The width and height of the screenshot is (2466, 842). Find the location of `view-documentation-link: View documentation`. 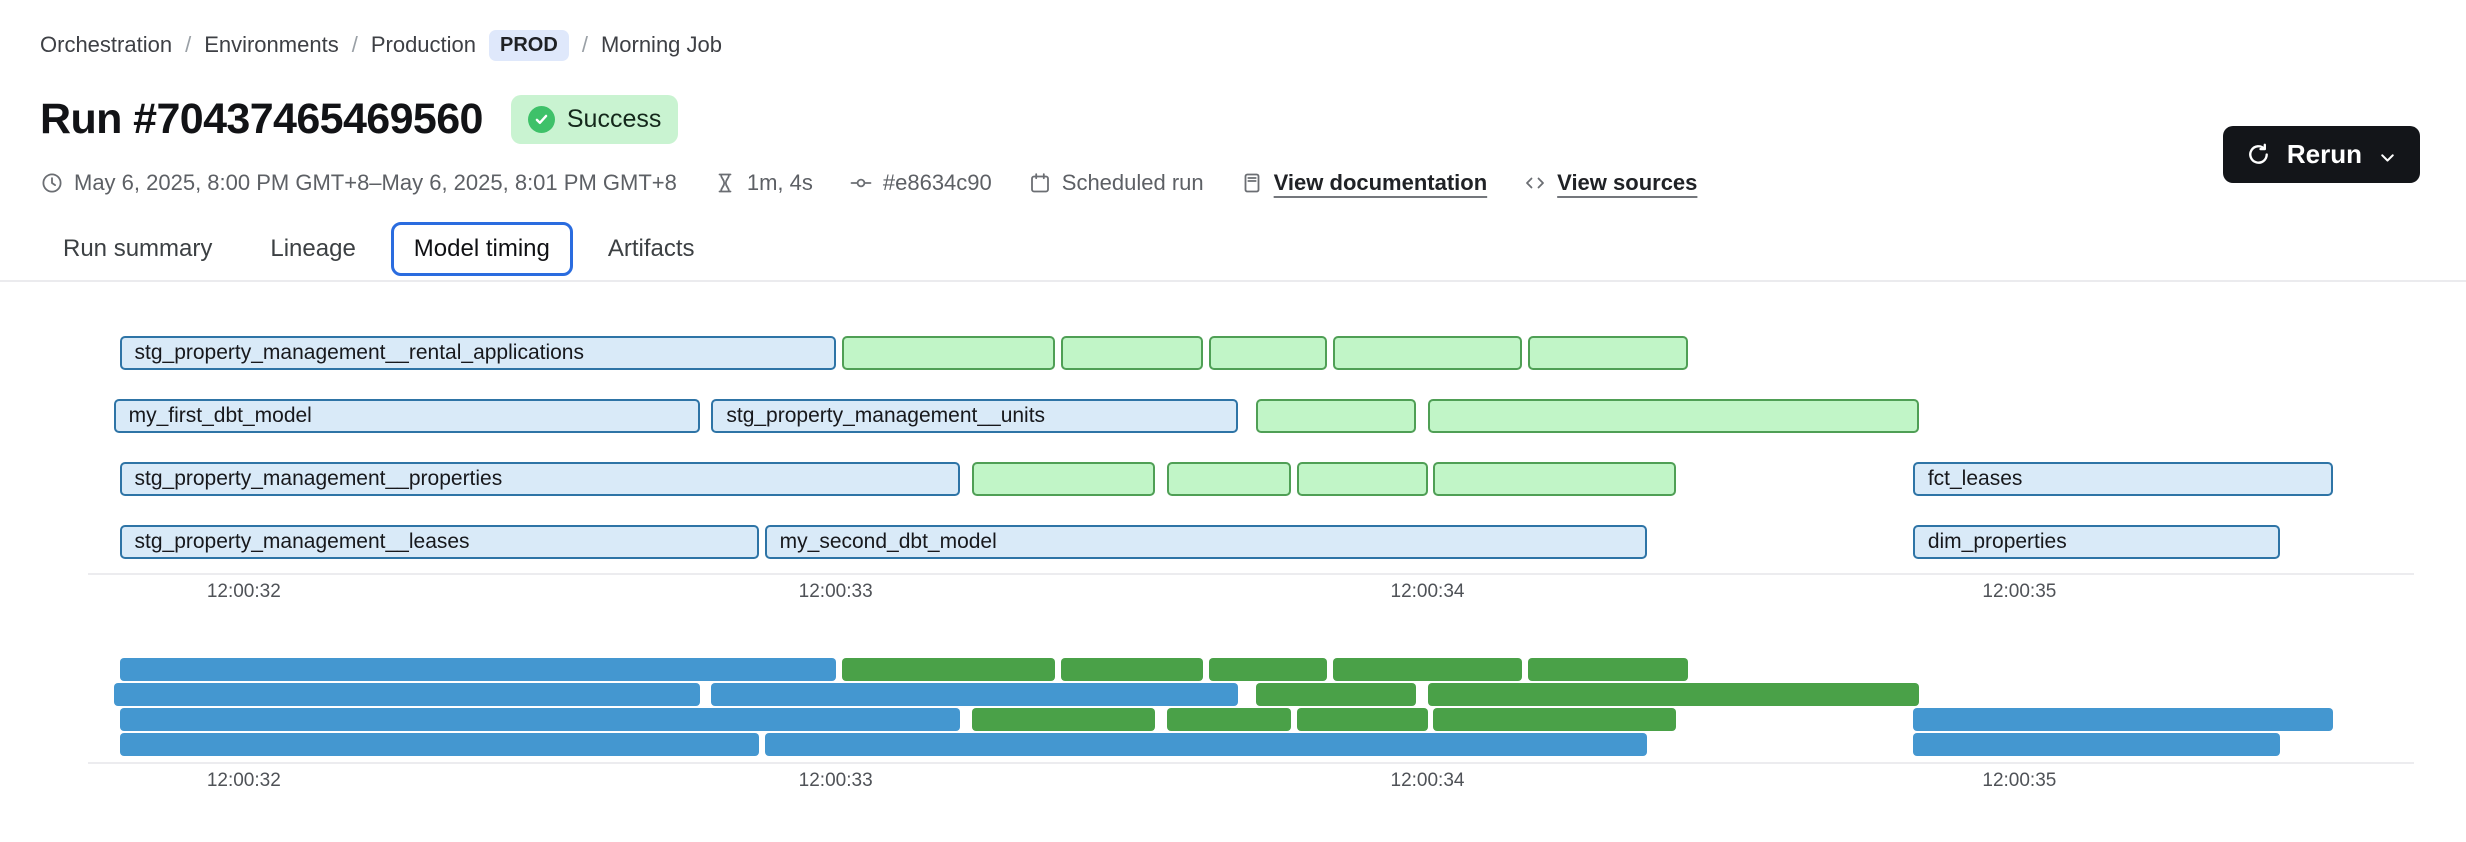

view-documentation-link: View documentation is located at coordinates (1363, 183).